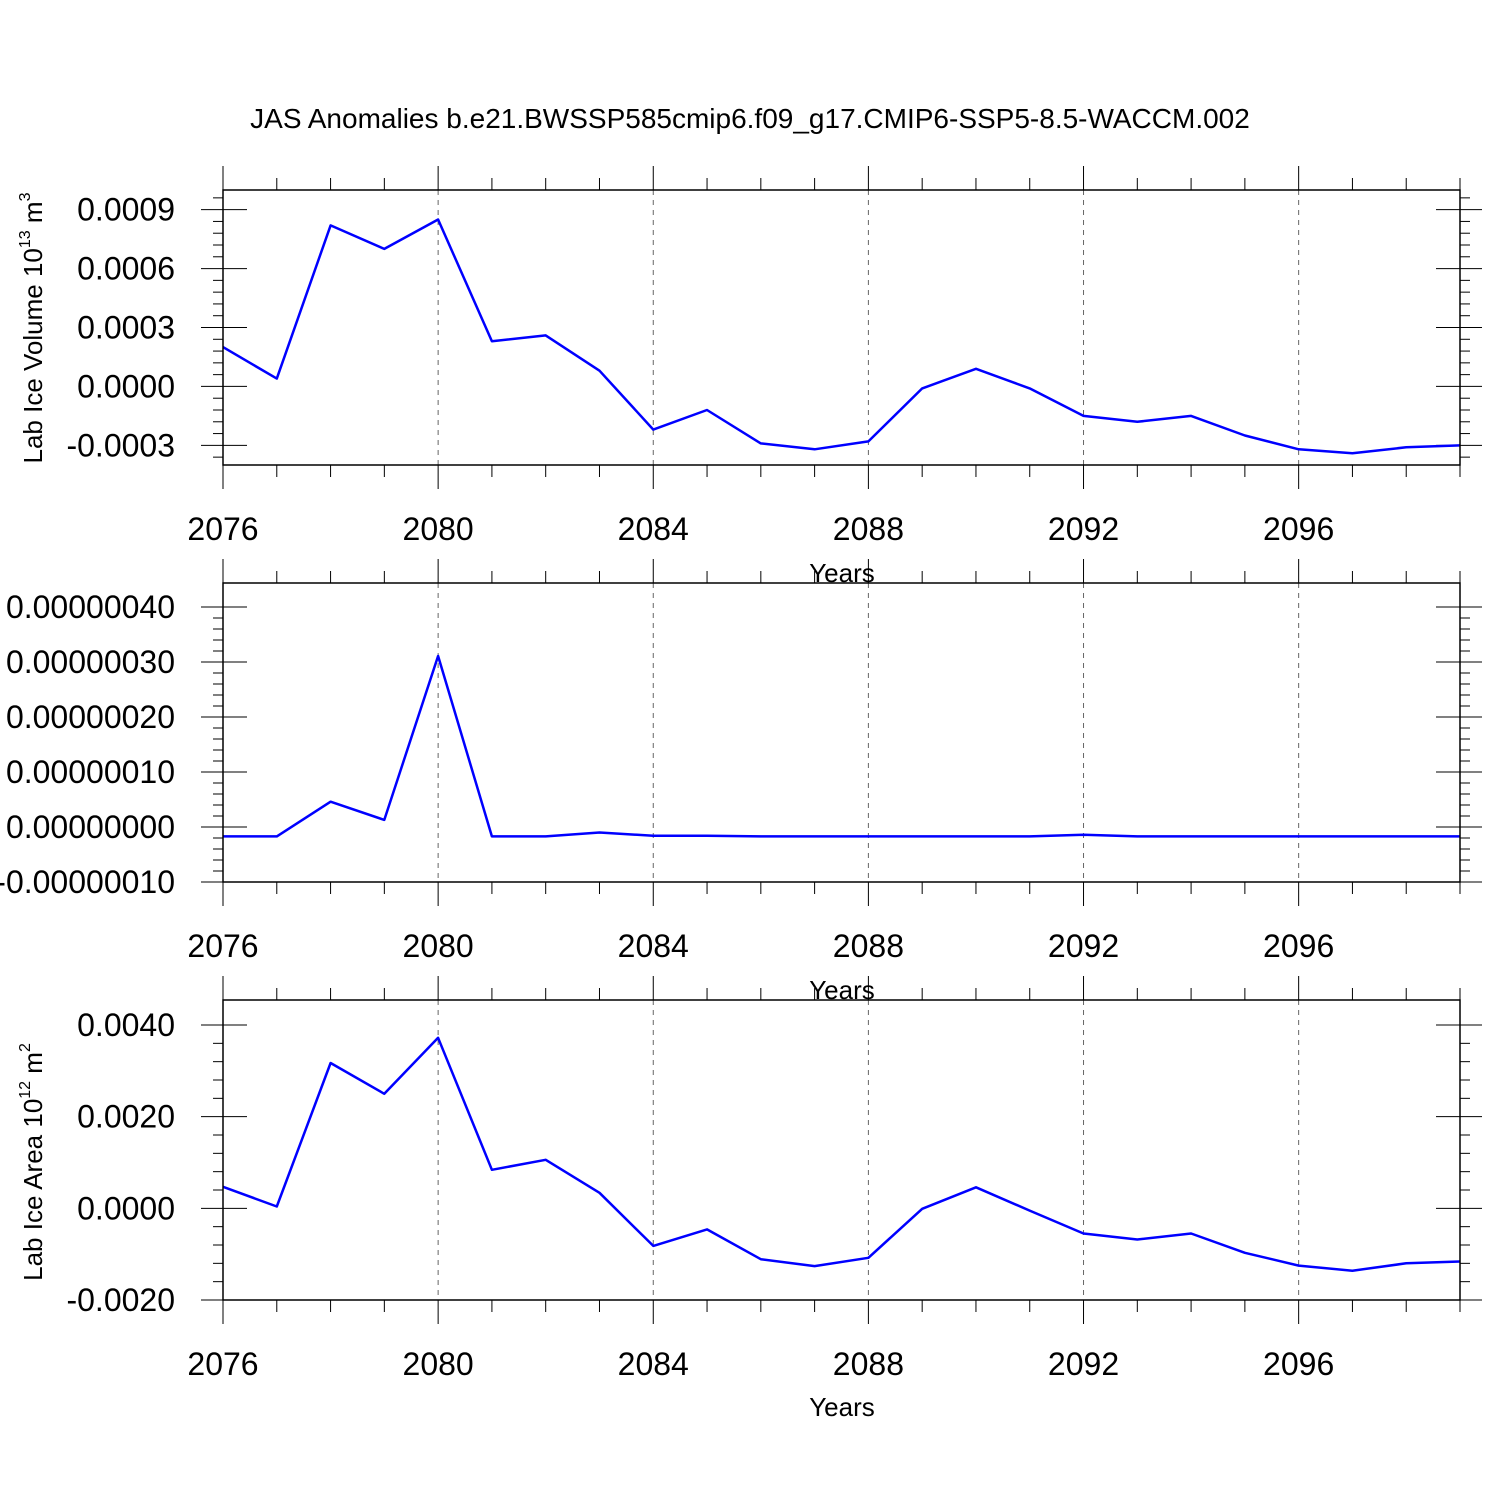 This screenshot has height=1500, width=1500. Describe the element at coordinates (90, 827) in the screenshot. I see `y-tick-label: 0.00000000` at that location.